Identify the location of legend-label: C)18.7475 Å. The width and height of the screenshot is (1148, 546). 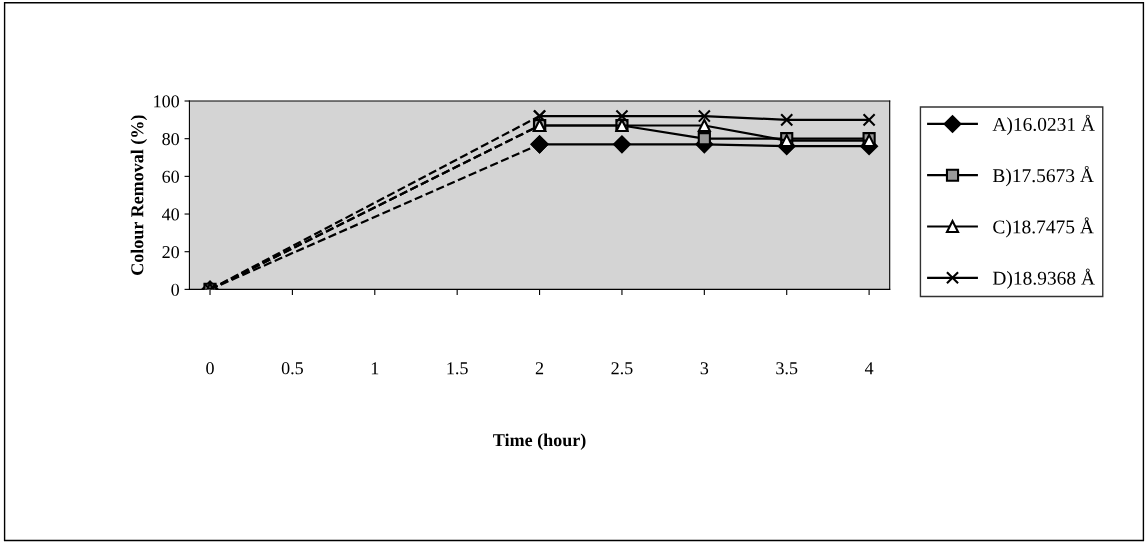
(1043, 227).